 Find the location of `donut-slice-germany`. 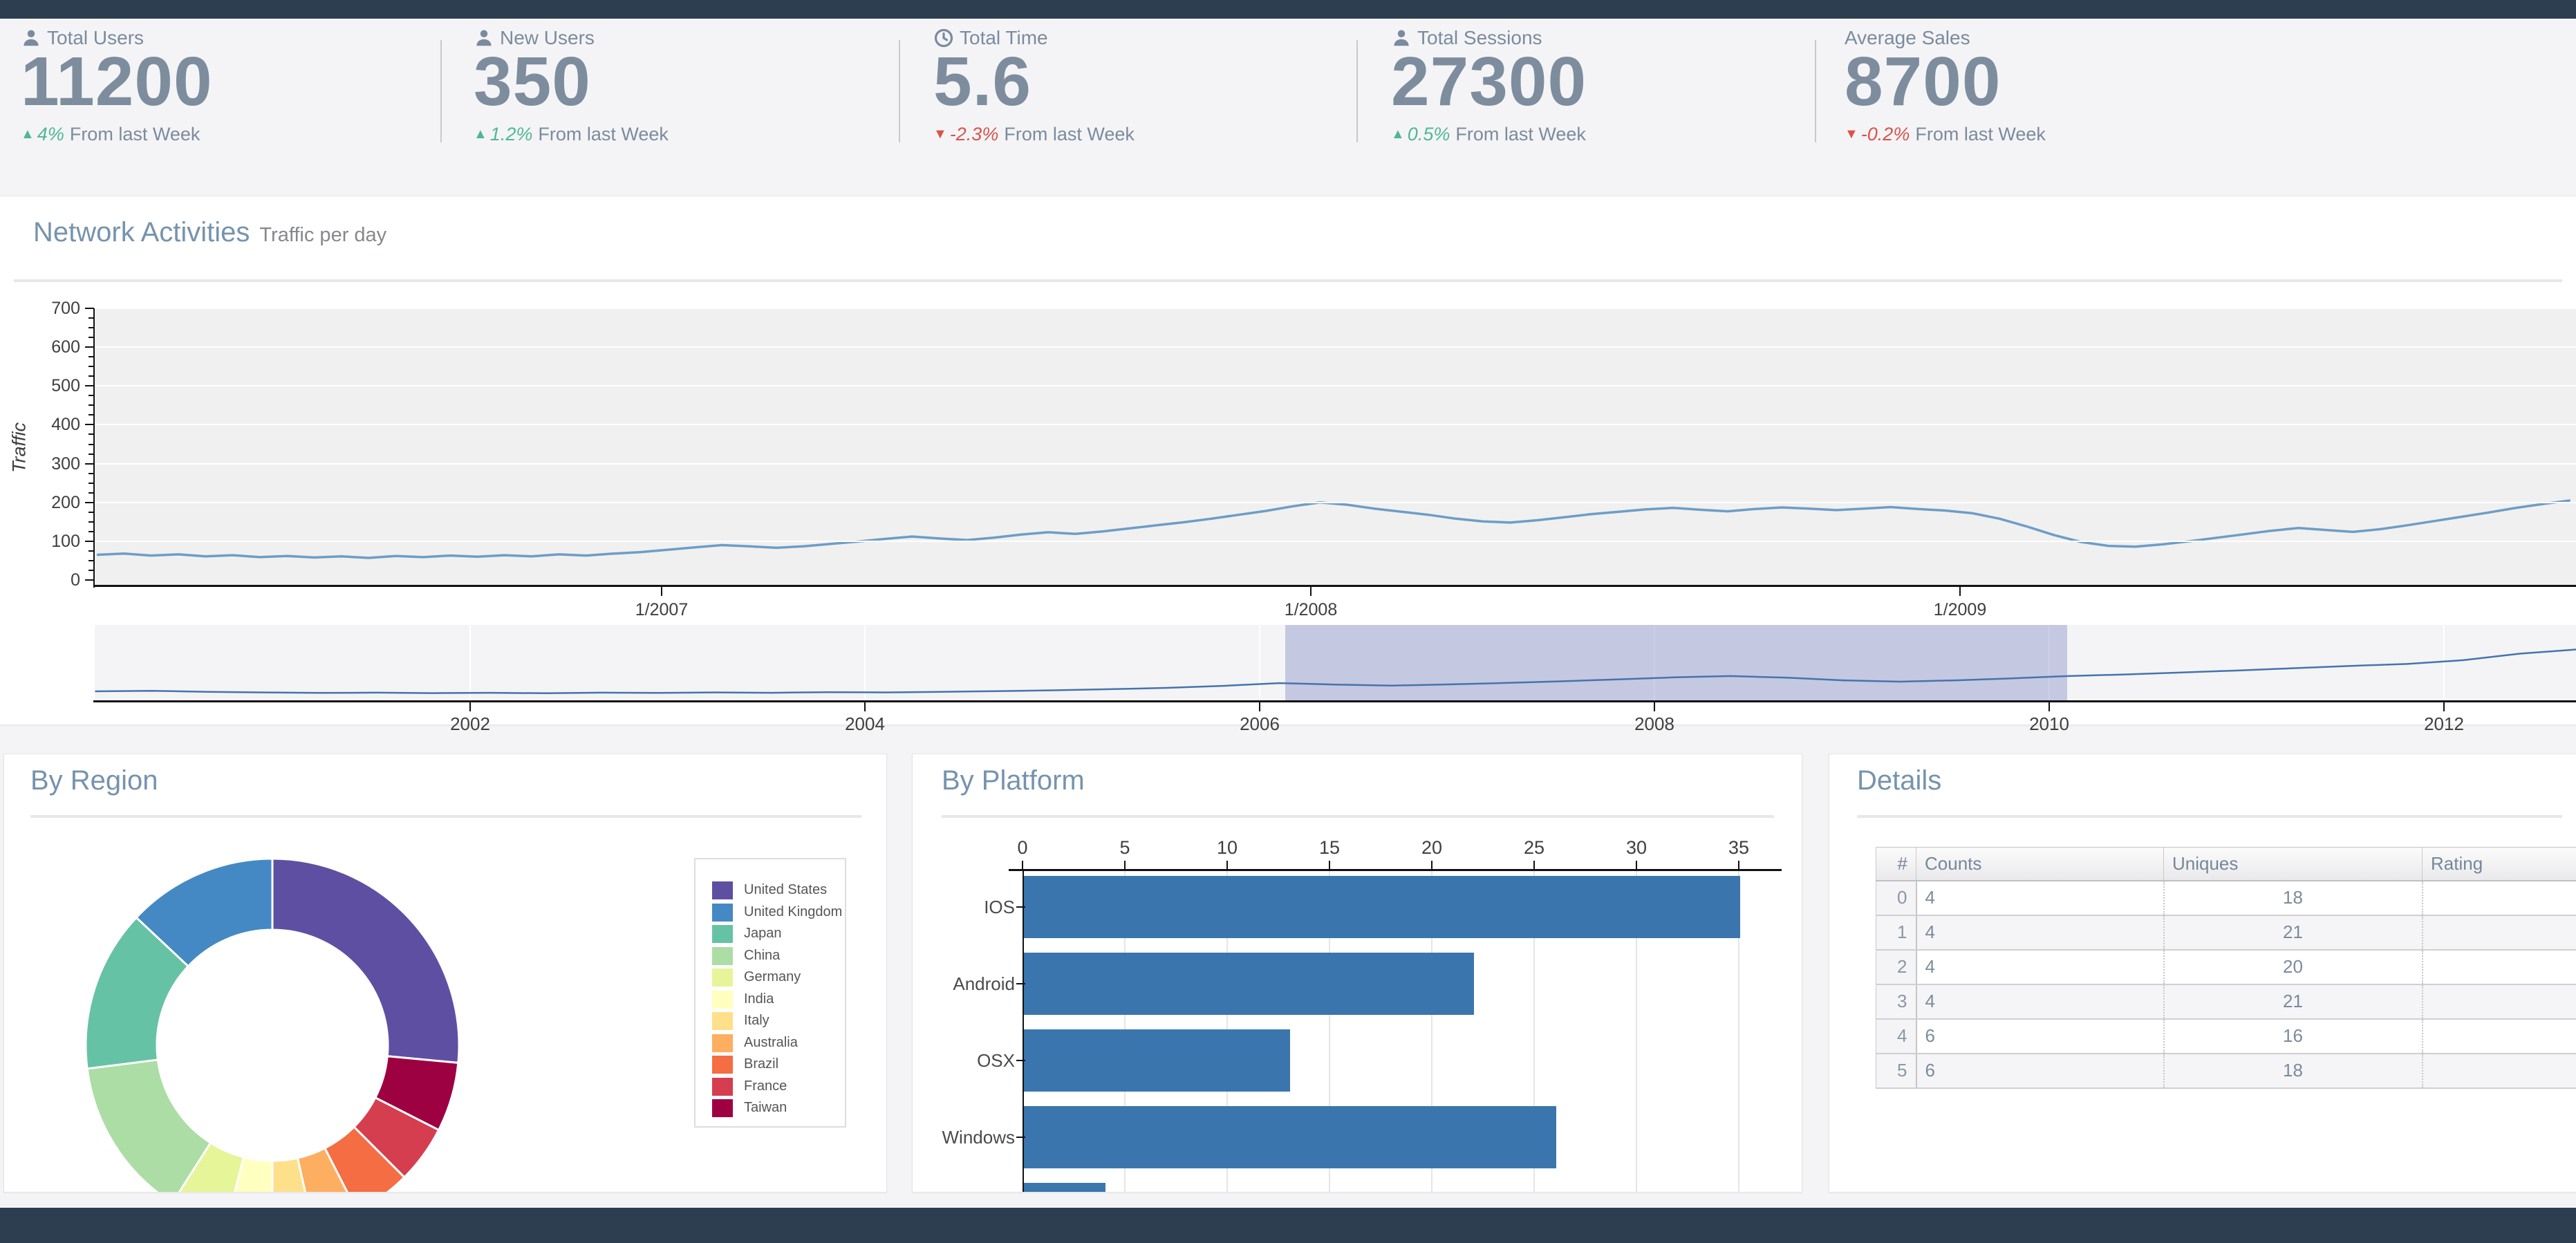

donut-slice-germany is located at coordinates (208, 1167).